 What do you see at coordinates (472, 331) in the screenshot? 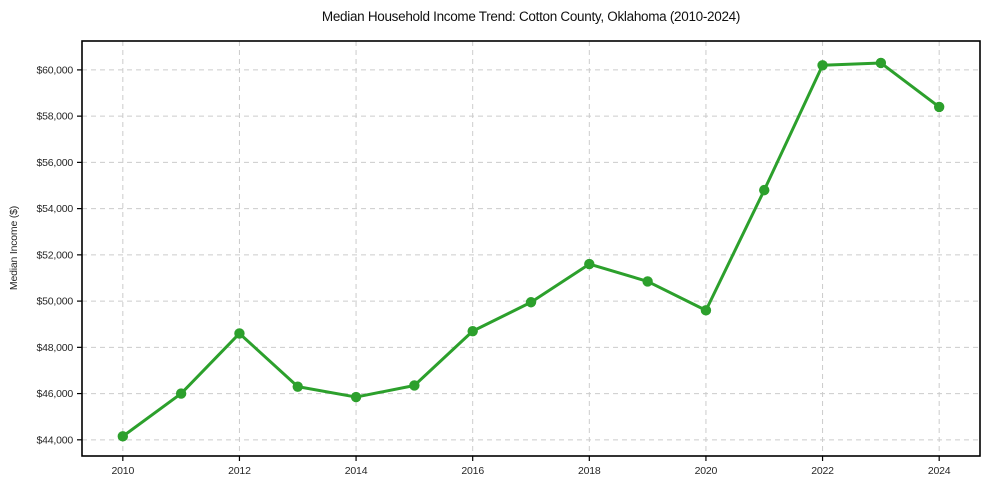
I see `data-point-2016` at bounding box center [472, 331].